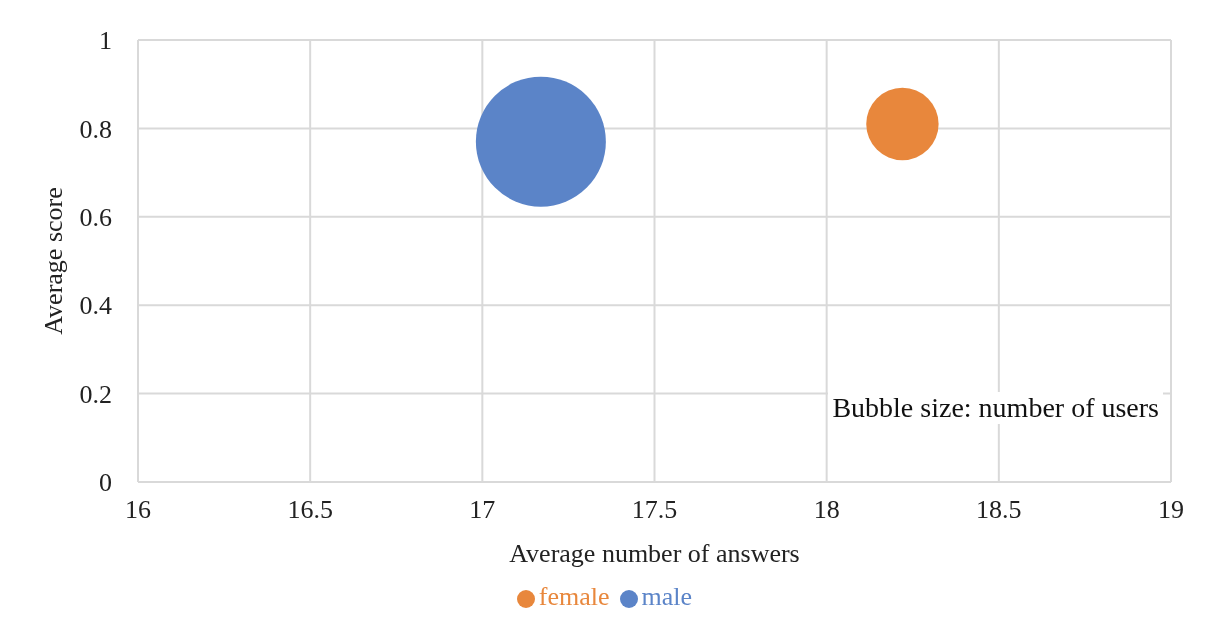  I want to click on y-tick-label: 0.4, so click(95, 306).